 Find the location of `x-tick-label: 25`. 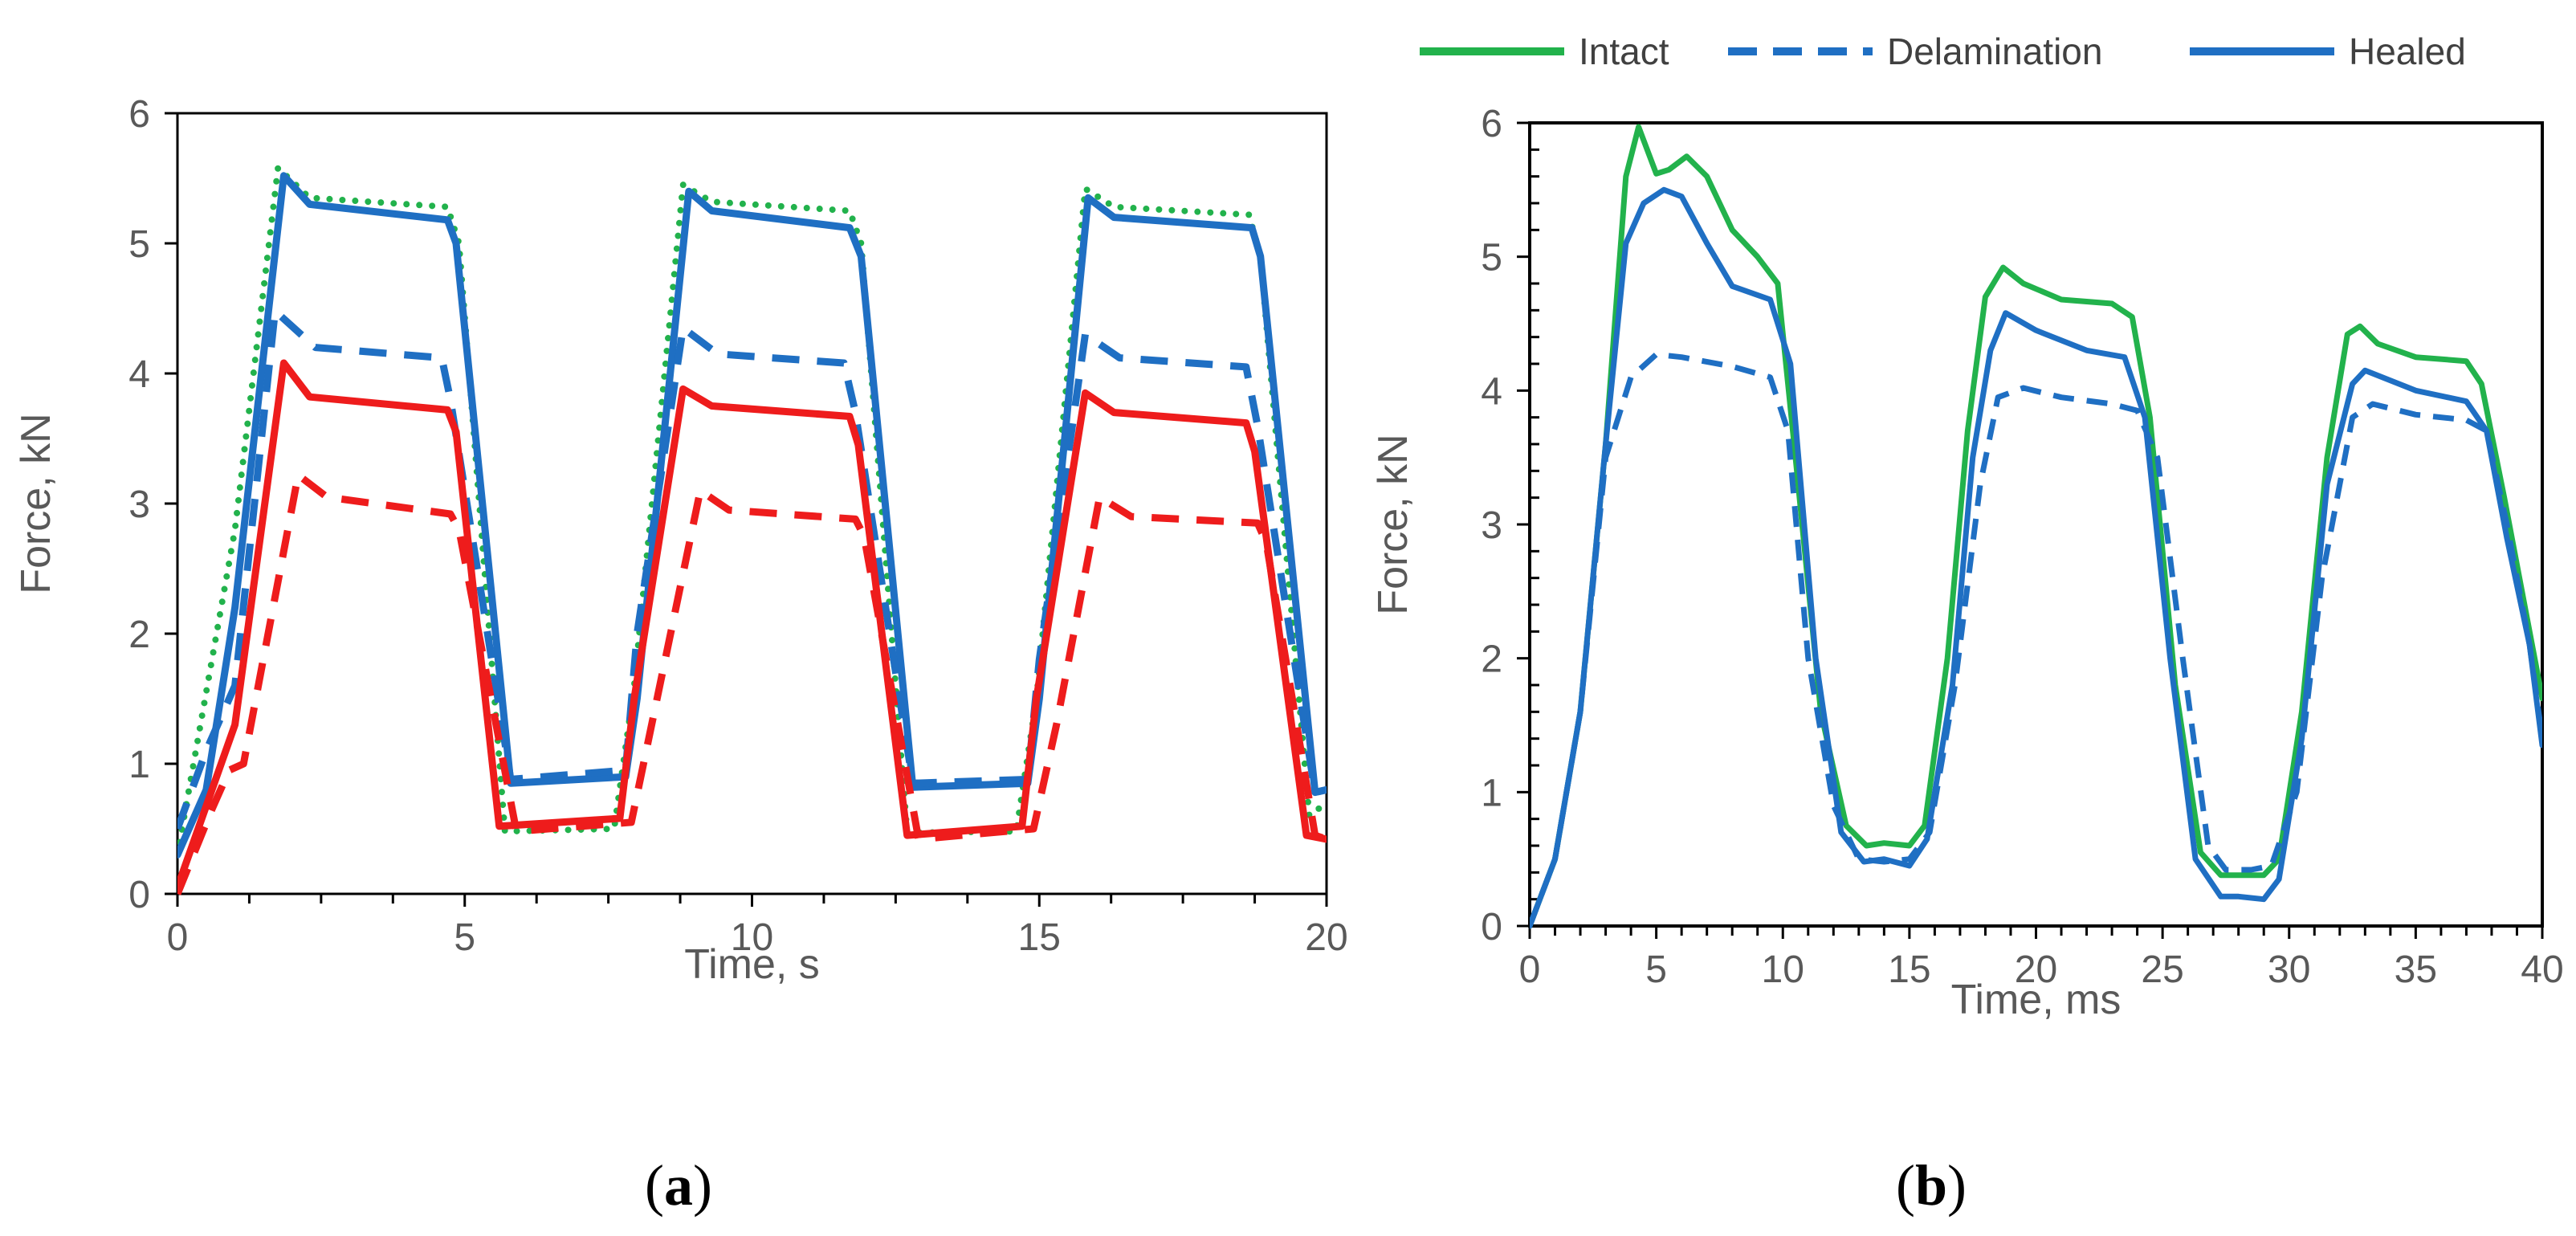

x-tick-label: 25 is located at coordinates (2162, 969).